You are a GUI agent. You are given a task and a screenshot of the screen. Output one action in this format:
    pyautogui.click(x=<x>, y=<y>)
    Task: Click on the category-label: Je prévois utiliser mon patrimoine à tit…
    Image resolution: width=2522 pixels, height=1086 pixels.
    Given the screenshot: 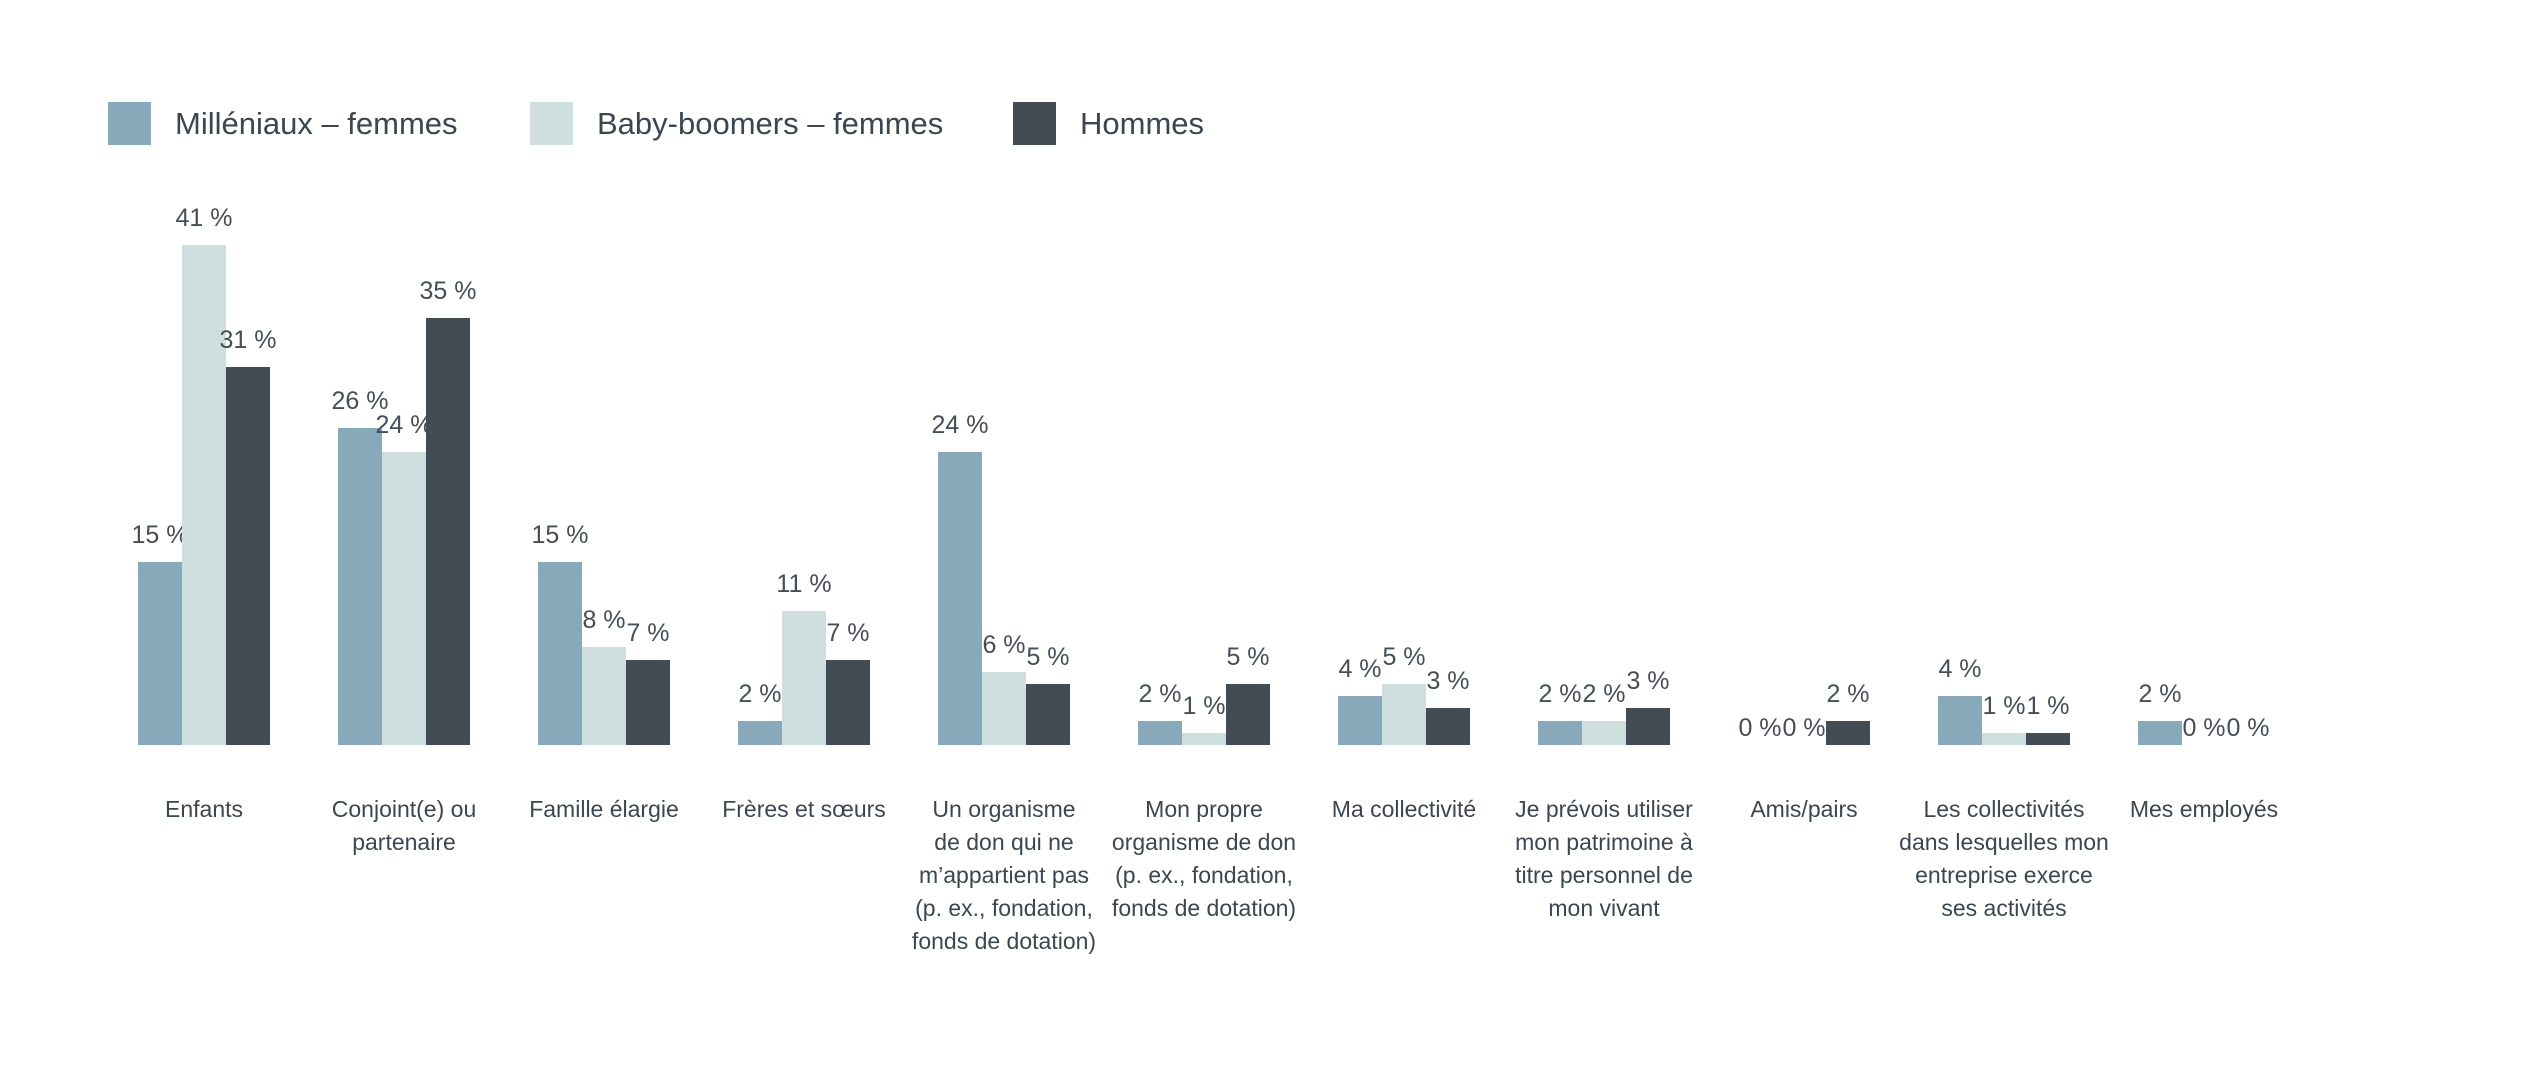 What is the action you would take?
    pyautogui.click(x=1604, y=858)
    